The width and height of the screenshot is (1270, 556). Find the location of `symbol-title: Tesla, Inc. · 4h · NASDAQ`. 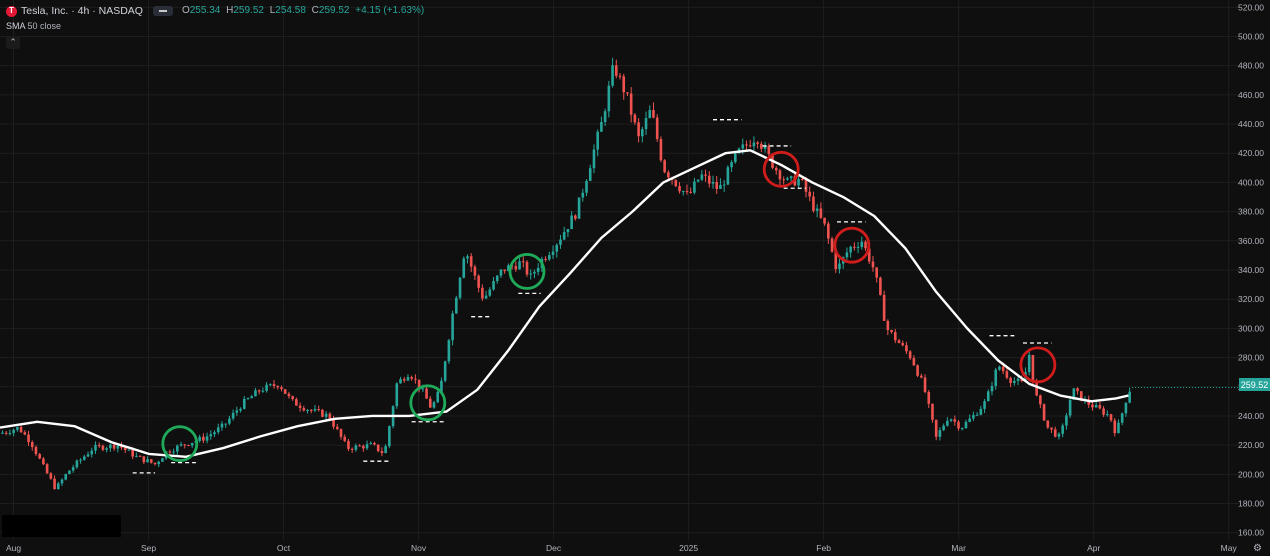

symbol-title: Tesla, Inc. · 4h · NASDAQ is located at coordinates (82, 11).